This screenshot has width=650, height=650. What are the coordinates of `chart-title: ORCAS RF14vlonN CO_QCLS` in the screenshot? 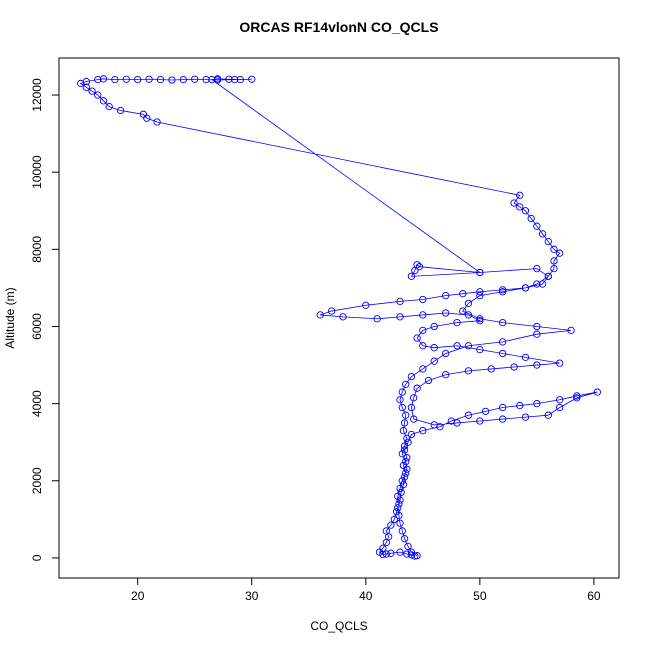 It's located at (338, 27).